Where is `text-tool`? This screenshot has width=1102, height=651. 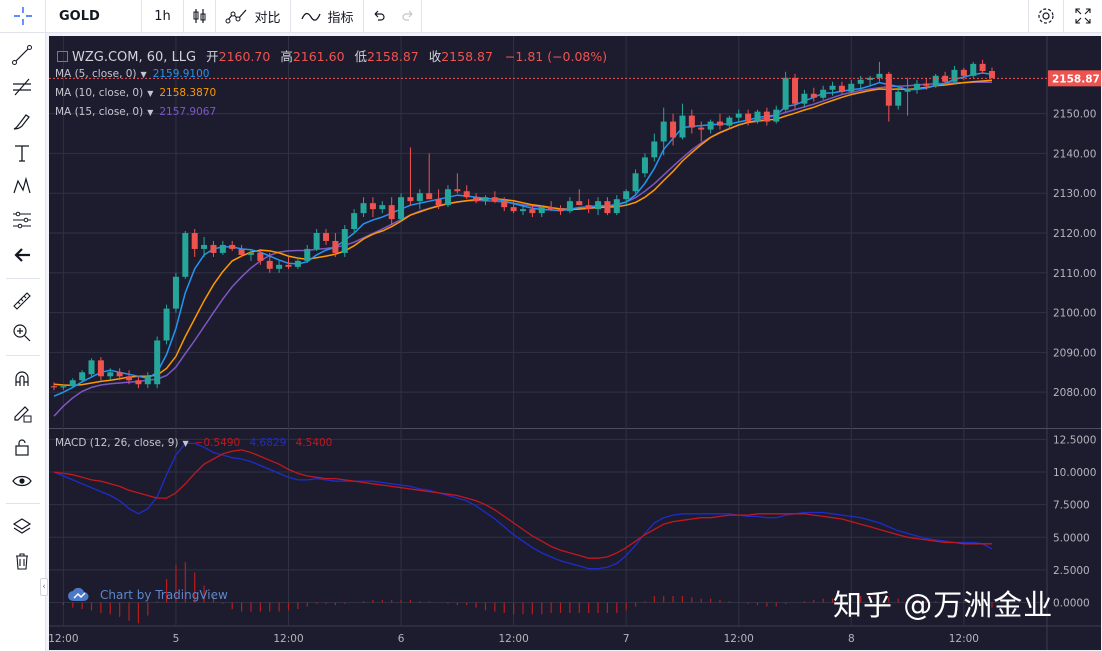 text-tool is located at coordinates (22, 153).